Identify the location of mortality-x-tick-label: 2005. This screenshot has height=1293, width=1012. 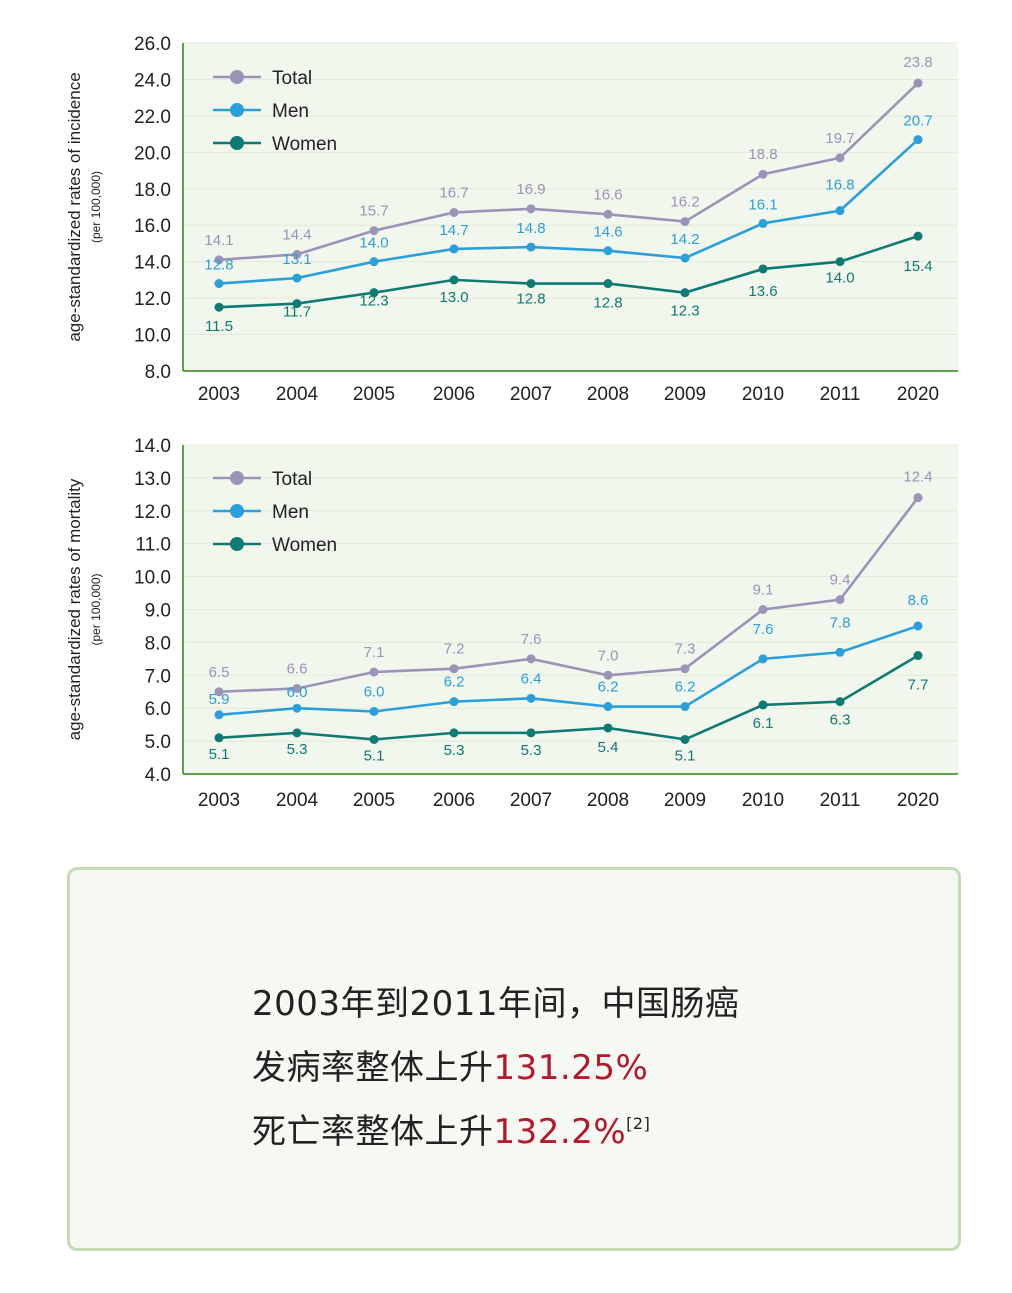
(374, 800).